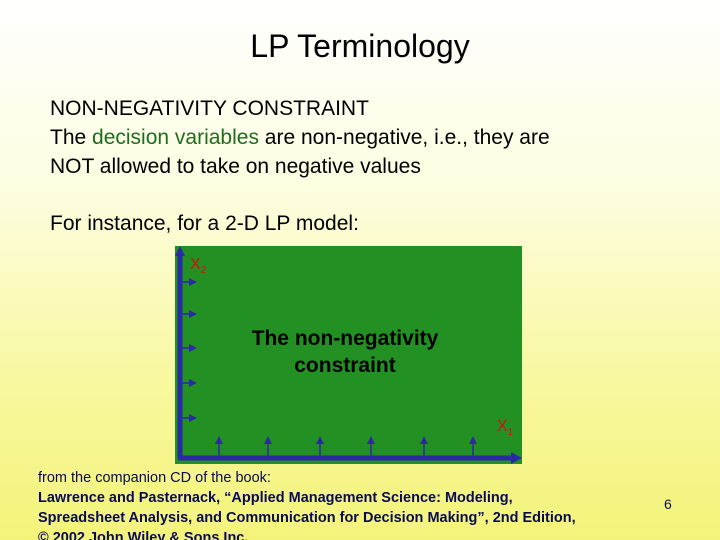 This screenshot has width=720, height=540. What do you see at coordinates (71, 137) in the screenshot?
I see `definition-line-1-pre: The` at bounding box center [71, 137].